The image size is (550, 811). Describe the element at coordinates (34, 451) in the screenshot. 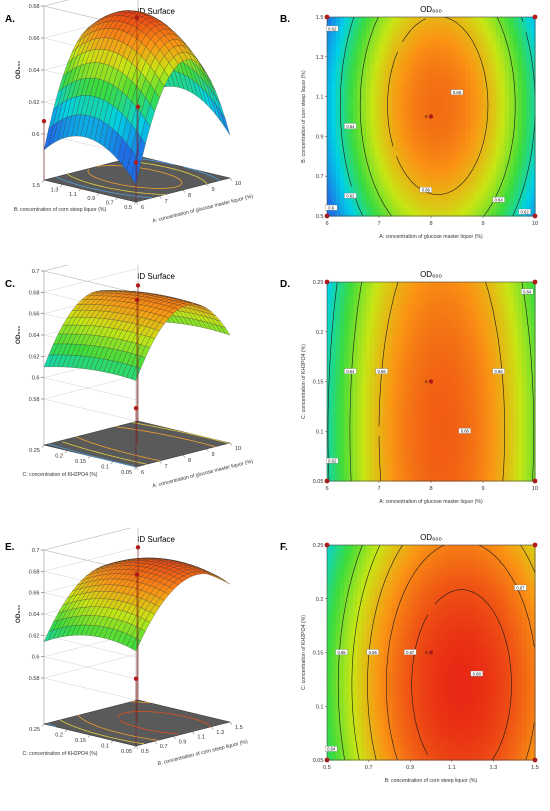

I see `y-tick-label: 0.25` at that location.